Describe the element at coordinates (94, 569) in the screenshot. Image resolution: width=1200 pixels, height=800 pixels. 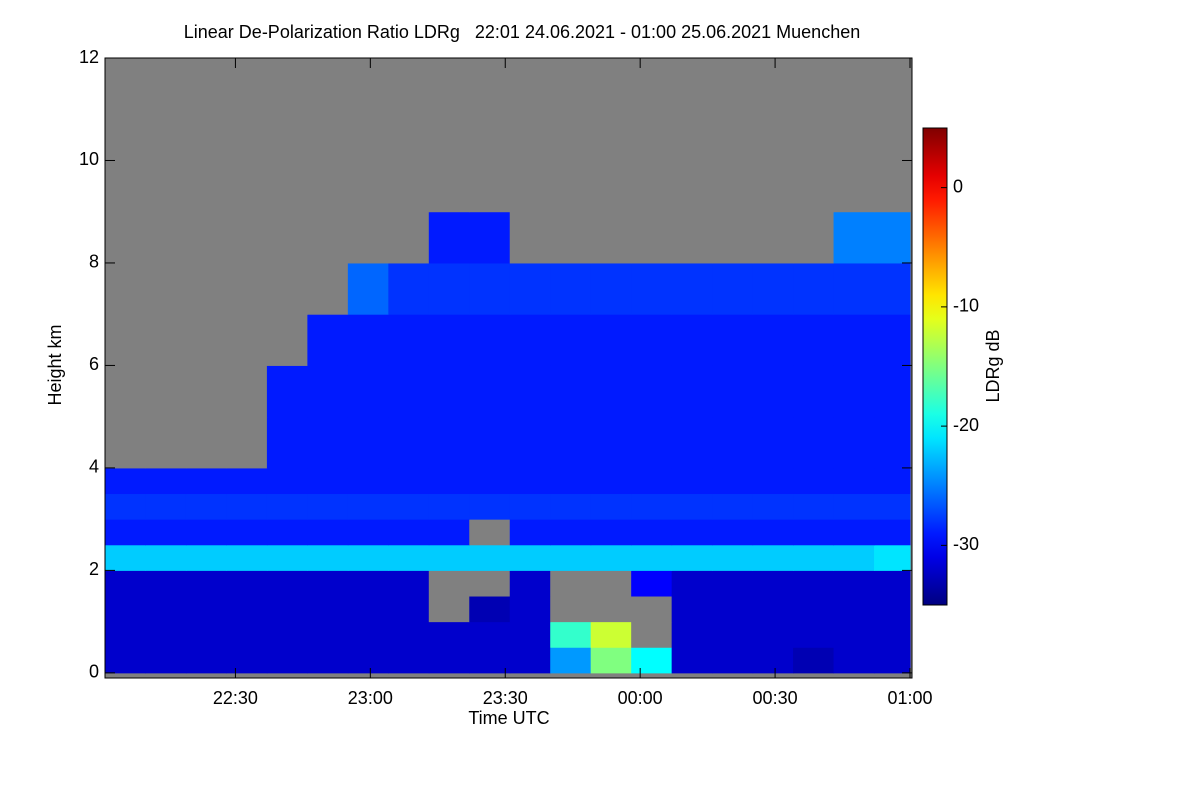
I see `y-tick-label: 2` at that location.